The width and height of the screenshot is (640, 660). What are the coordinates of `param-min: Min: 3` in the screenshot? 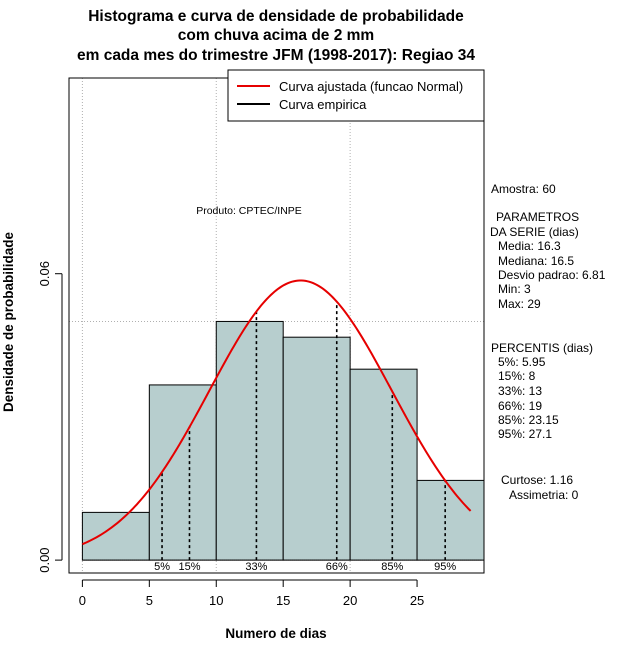 It's located at (514, 289).